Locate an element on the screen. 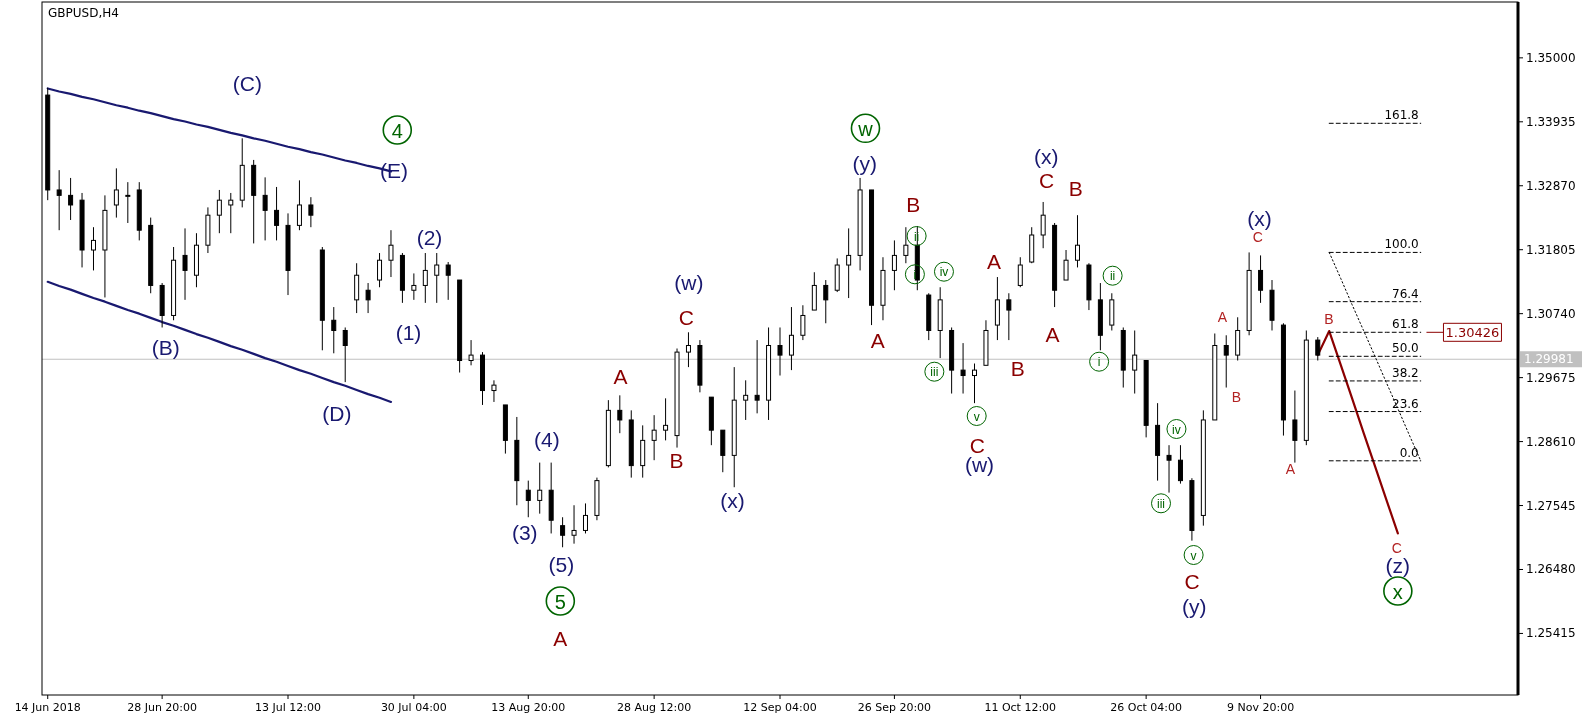 This screenshot has width=1596, height=723. y-tick-label: 1.28610 is located at coordinates (1551, 441).